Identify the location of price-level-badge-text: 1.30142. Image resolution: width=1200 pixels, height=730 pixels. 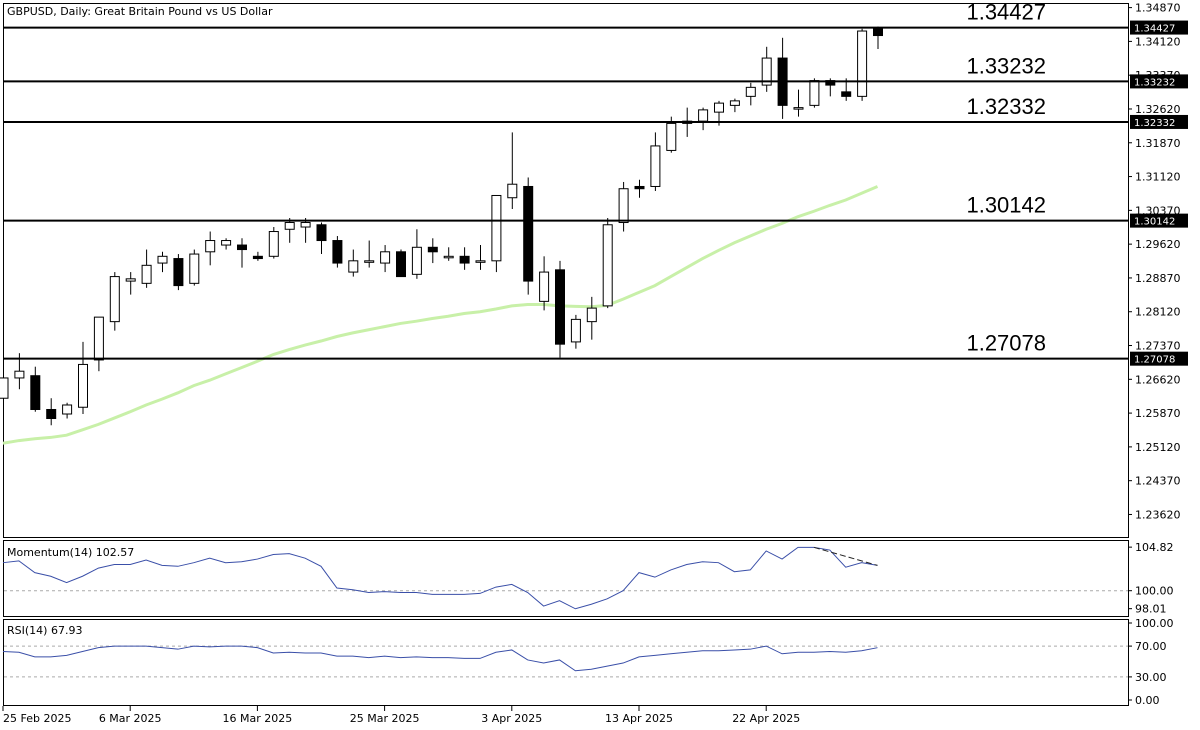
(1154, 222).